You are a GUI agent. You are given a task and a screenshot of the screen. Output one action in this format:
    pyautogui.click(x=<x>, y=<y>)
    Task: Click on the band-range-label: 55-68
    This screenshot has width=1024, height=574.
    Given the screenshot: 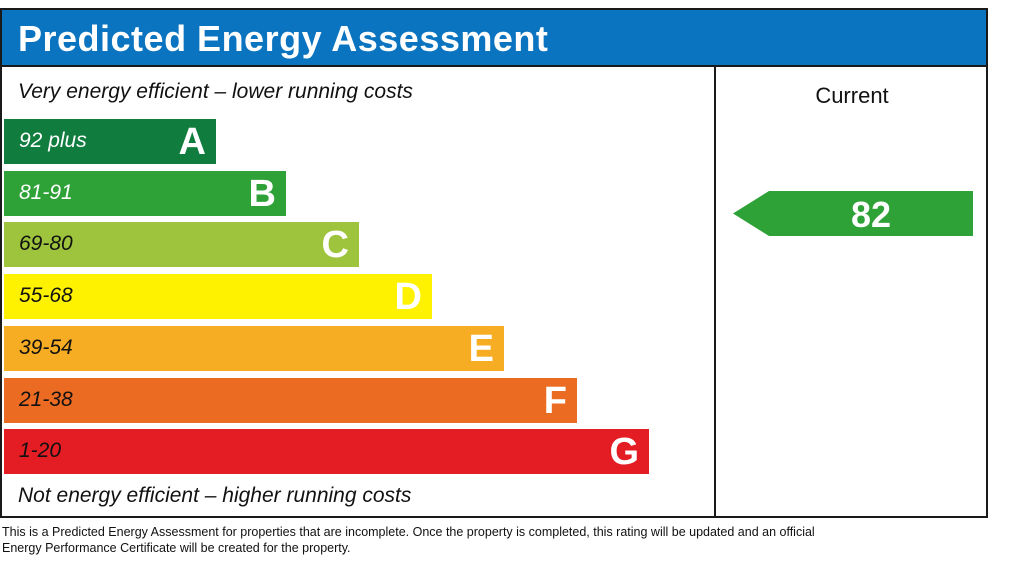 What is the action you would take?
    pyautogui.click(x=46, y=295)
    